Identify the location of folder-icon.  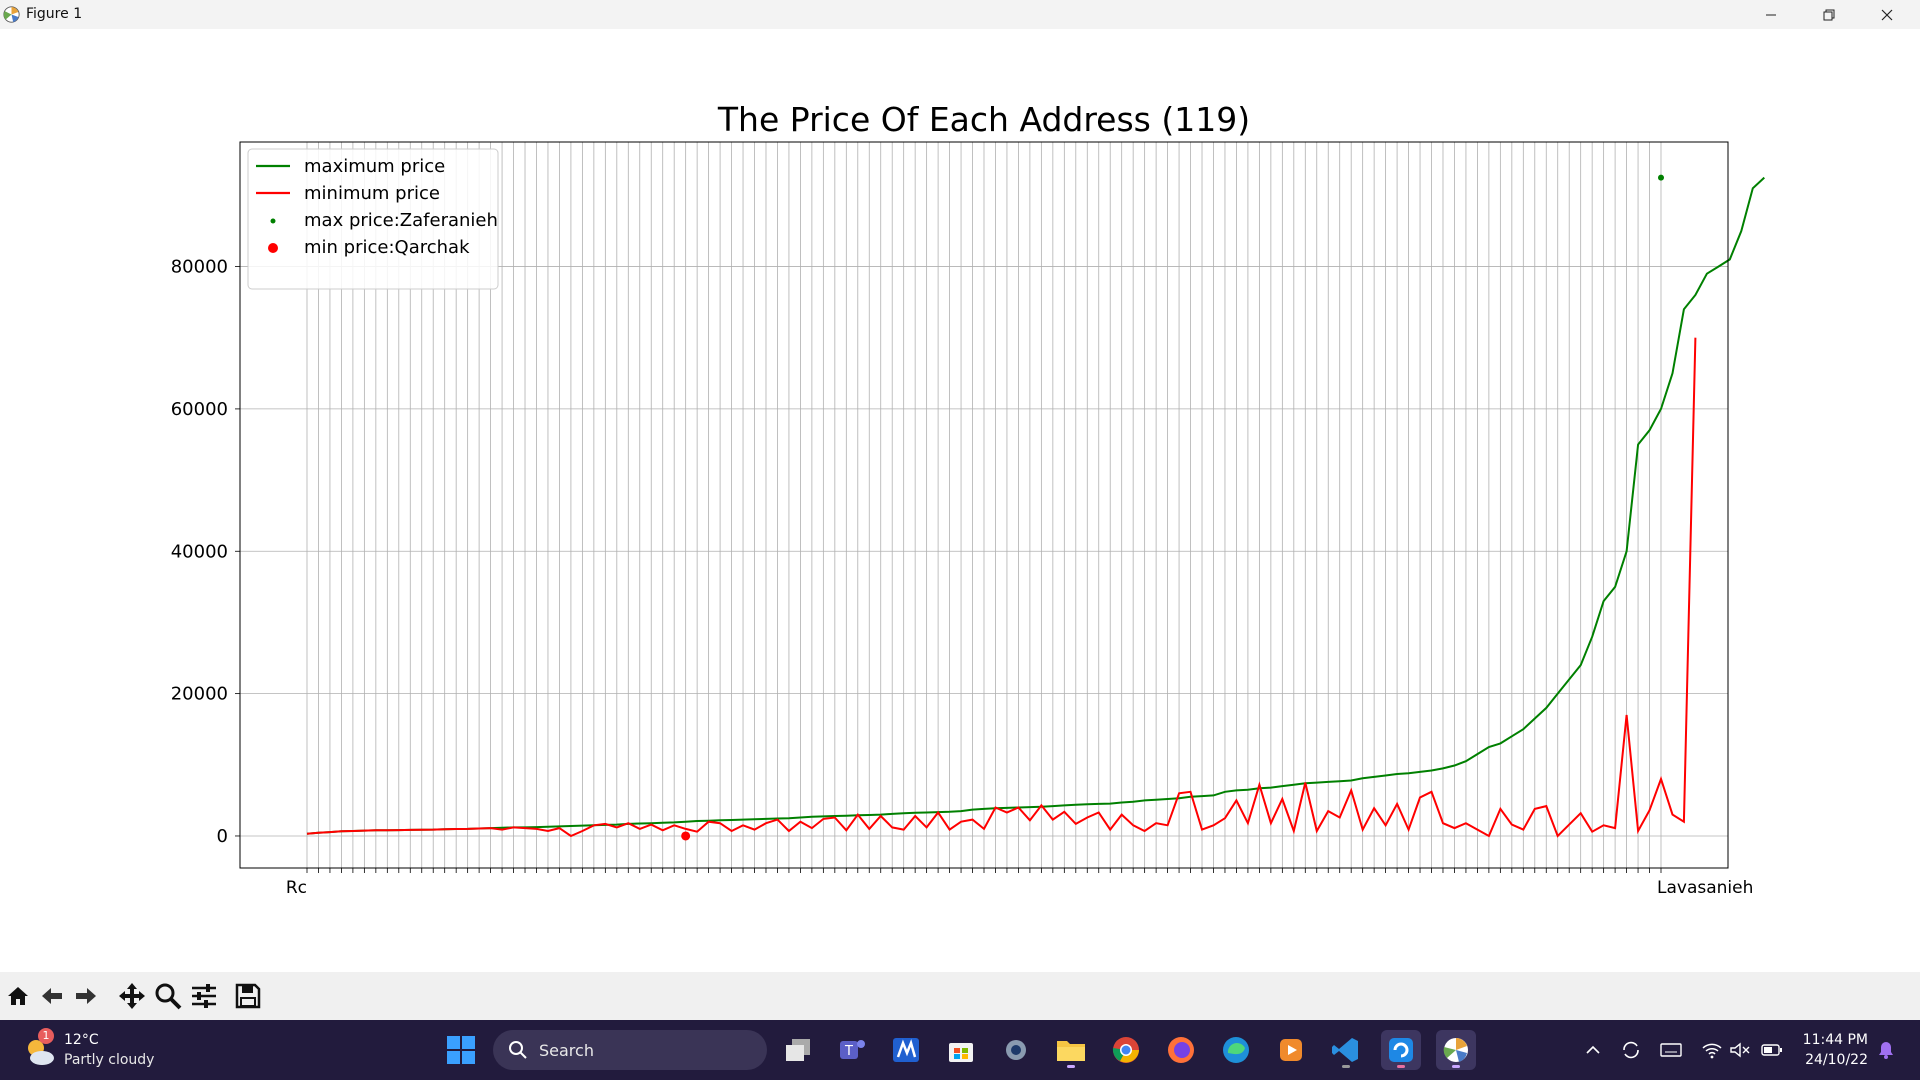
(1071, 1051).